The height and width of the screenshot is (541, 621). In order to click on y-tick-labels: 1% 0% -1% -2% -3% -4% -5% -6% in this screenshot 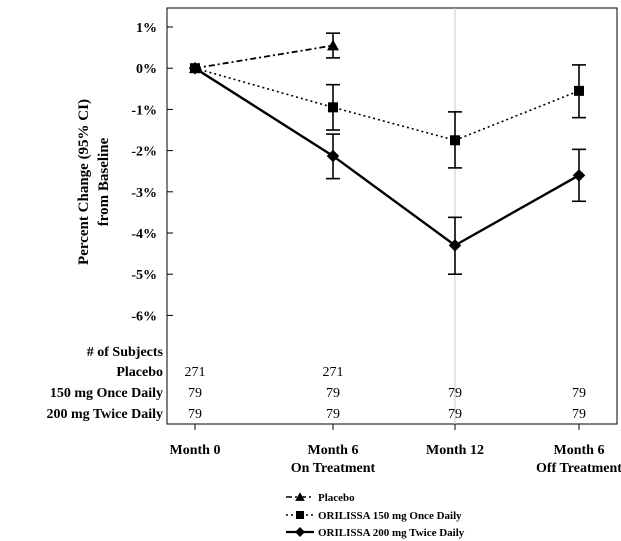, I will do `click(152, 172)`.